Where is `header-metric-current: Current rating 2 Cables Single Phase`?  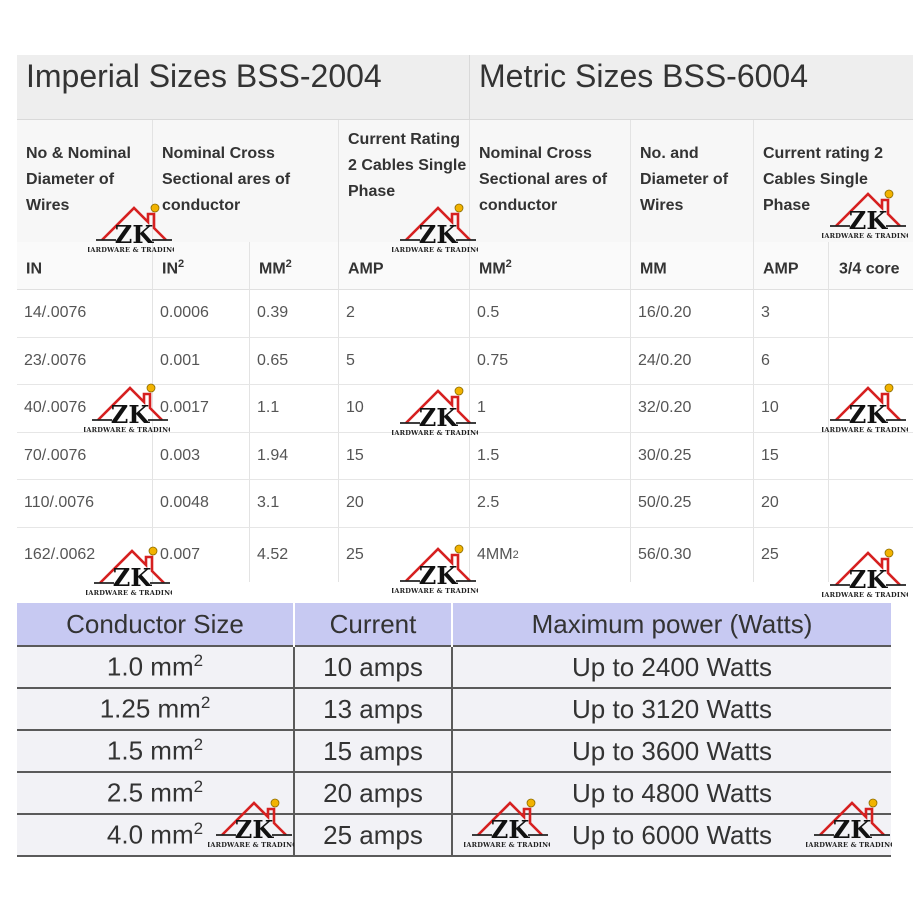
header-metric-current: Current rating 2 Cables Single Phase is located at coordinates (833, 181).